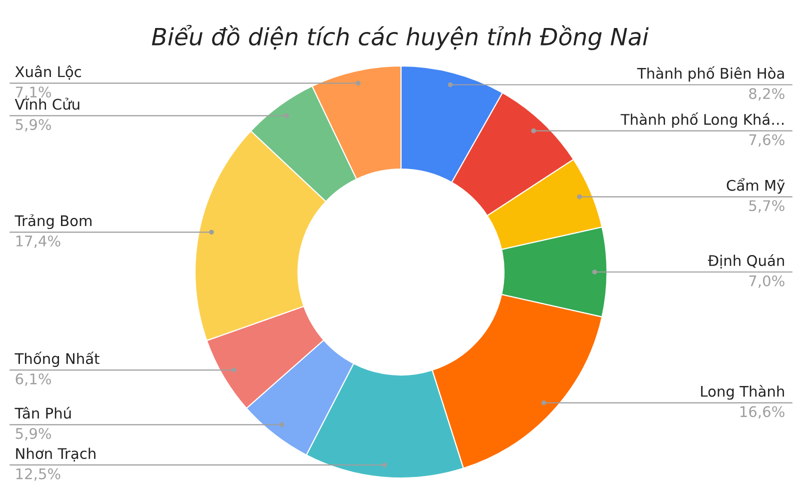  Describe the element at coordinates (42, 412) in the screenshot. I see `slice-label: Tân Phú` at that location.